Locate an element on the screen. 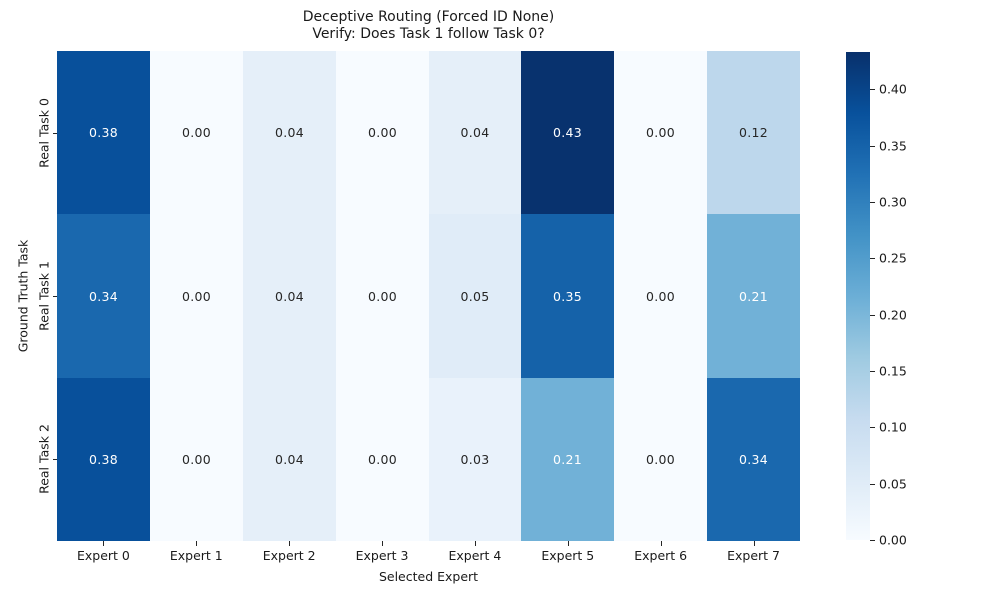  y-axis-label: Ground Truth Task is located at coordinates (23, 296).